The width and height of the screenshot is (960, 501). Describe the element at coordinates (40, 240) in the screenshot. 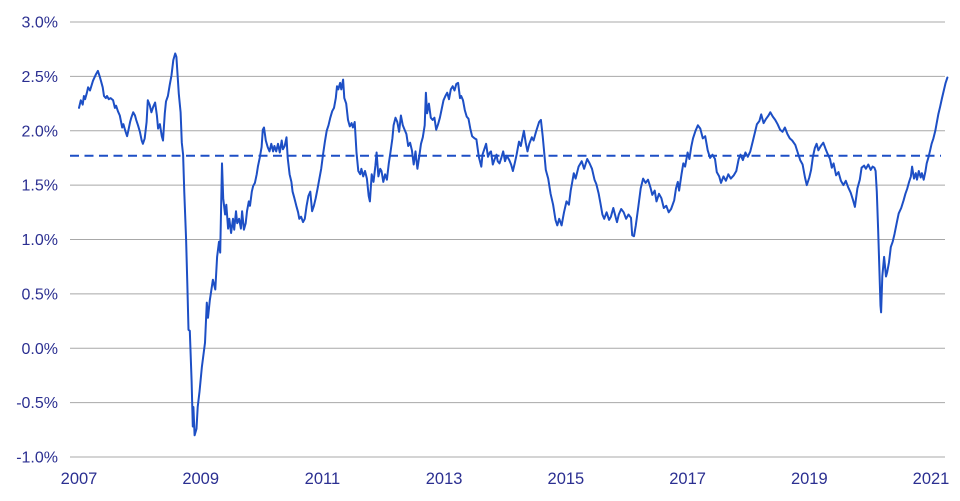

I see `y-tick-label: 1.0%` at that location.